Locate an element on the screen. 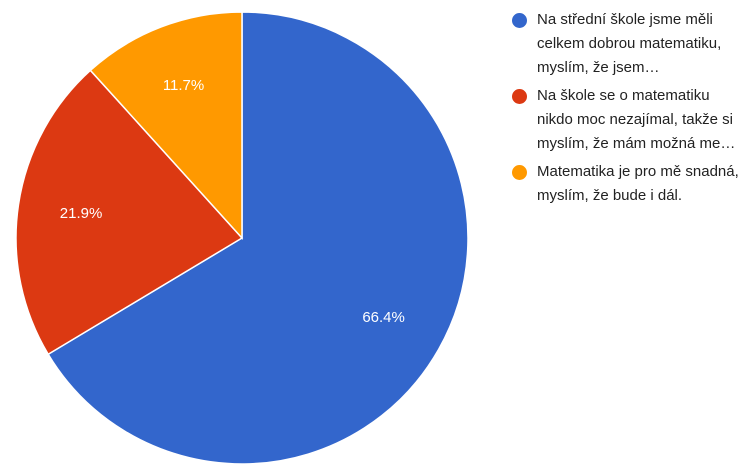 This screenshot has height=464, width=752. slice-label: 21.9% is located at coordinates (81, 213).